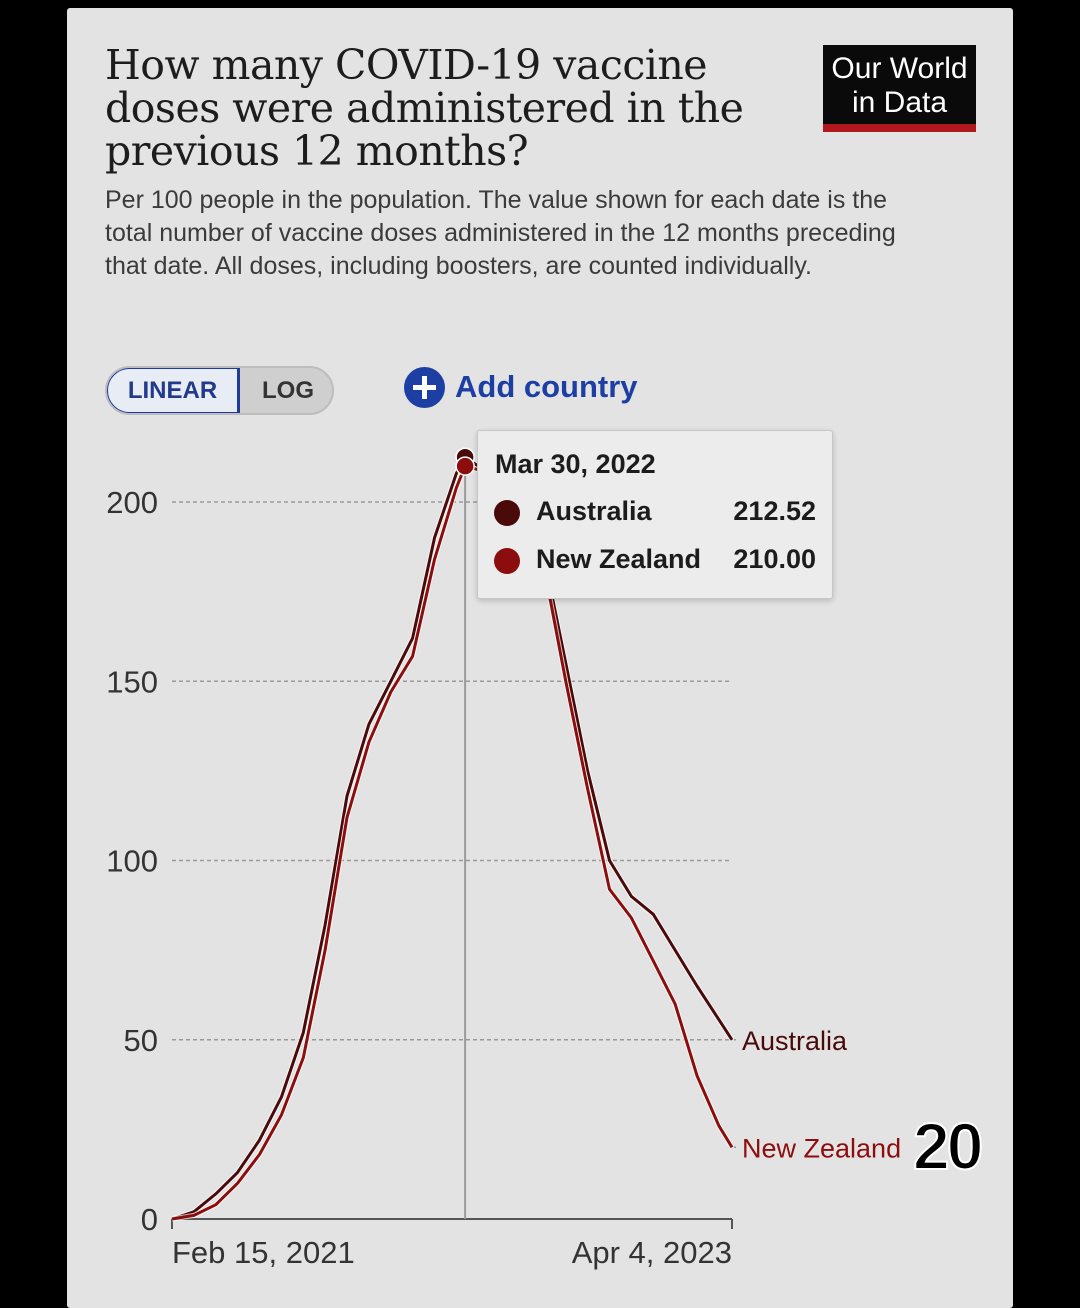  What do you see at coordinates (652, 1252) in the screenshot?
I see `x-tick-label-end: Apr 4, 2023` at bounding box center [652, 1252].